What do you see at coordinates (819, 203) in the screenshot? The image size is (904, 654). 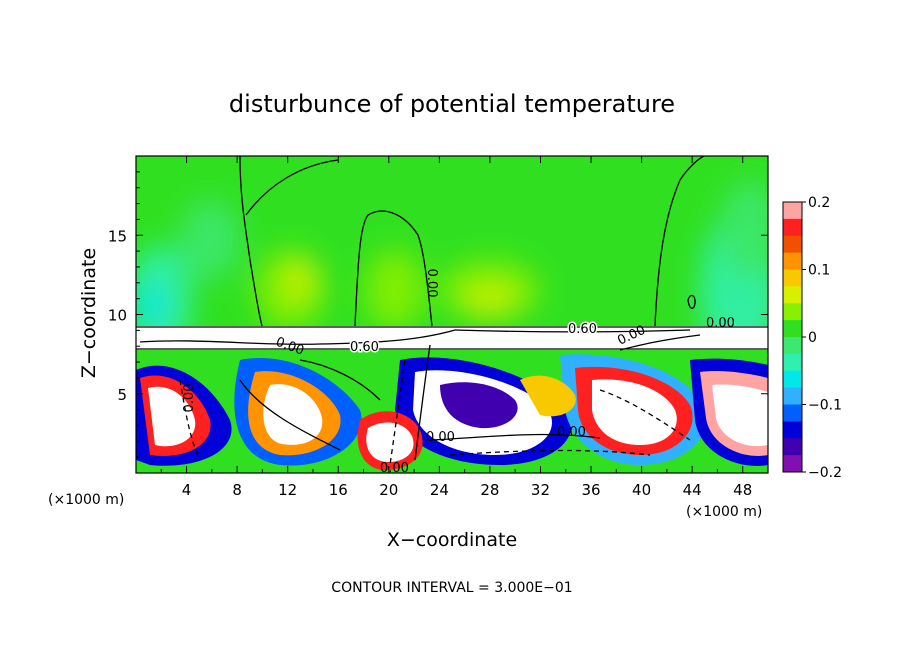 I see `colorbar-tick-label: 0.2` at bounding box center [819, 203].